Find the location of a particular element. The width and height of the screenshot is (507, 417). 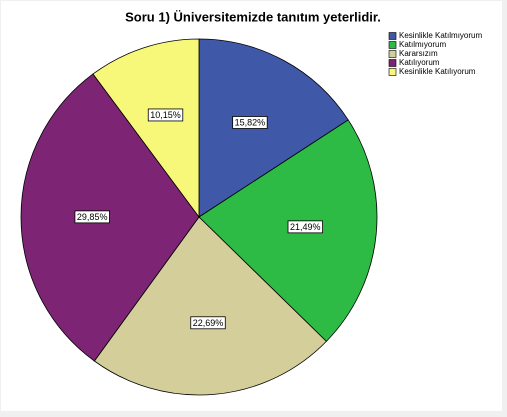

data-label: 22,69% is located at coordinates (208, 323).